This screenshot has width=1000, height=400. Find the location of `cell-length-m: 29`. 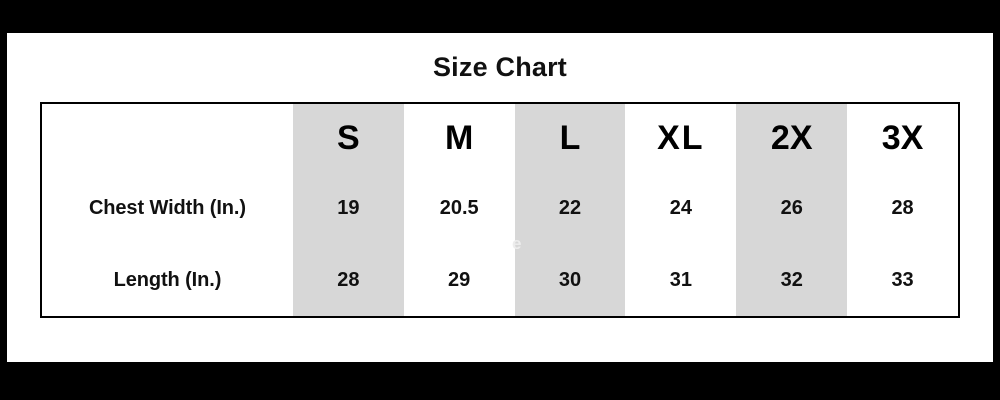

cell-length-m: 29 is located at coordinates (459, 280).